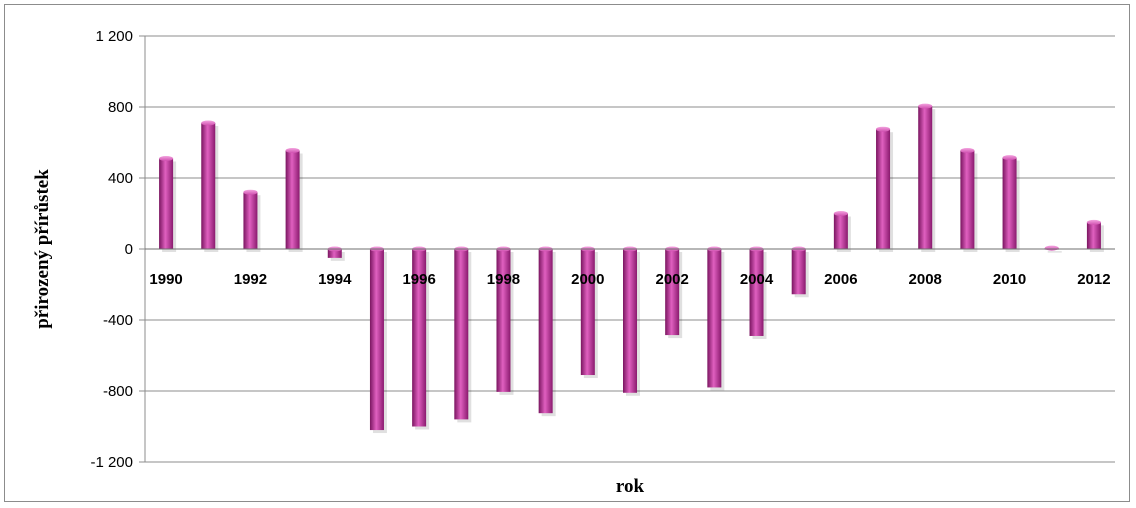  I want to click on bar-1998, so click(505, 320).